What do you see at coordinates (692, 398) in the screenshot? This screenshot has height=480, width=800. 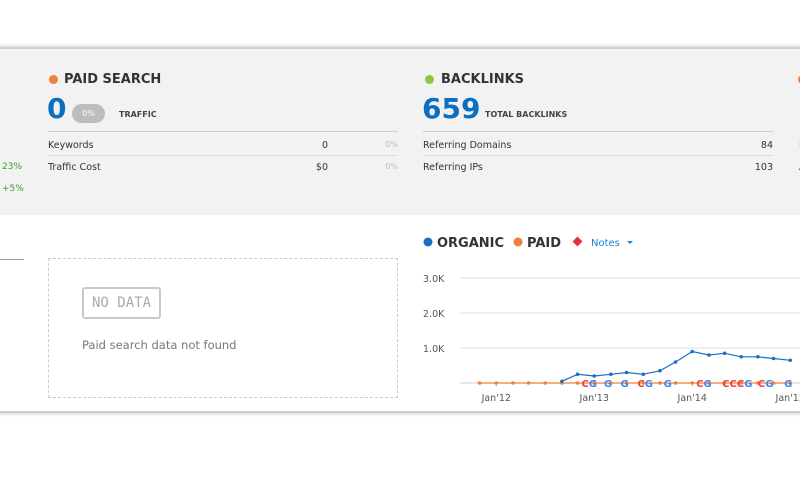 I see `x-tick-label: Jan'14` at bounding box center [692, 398].